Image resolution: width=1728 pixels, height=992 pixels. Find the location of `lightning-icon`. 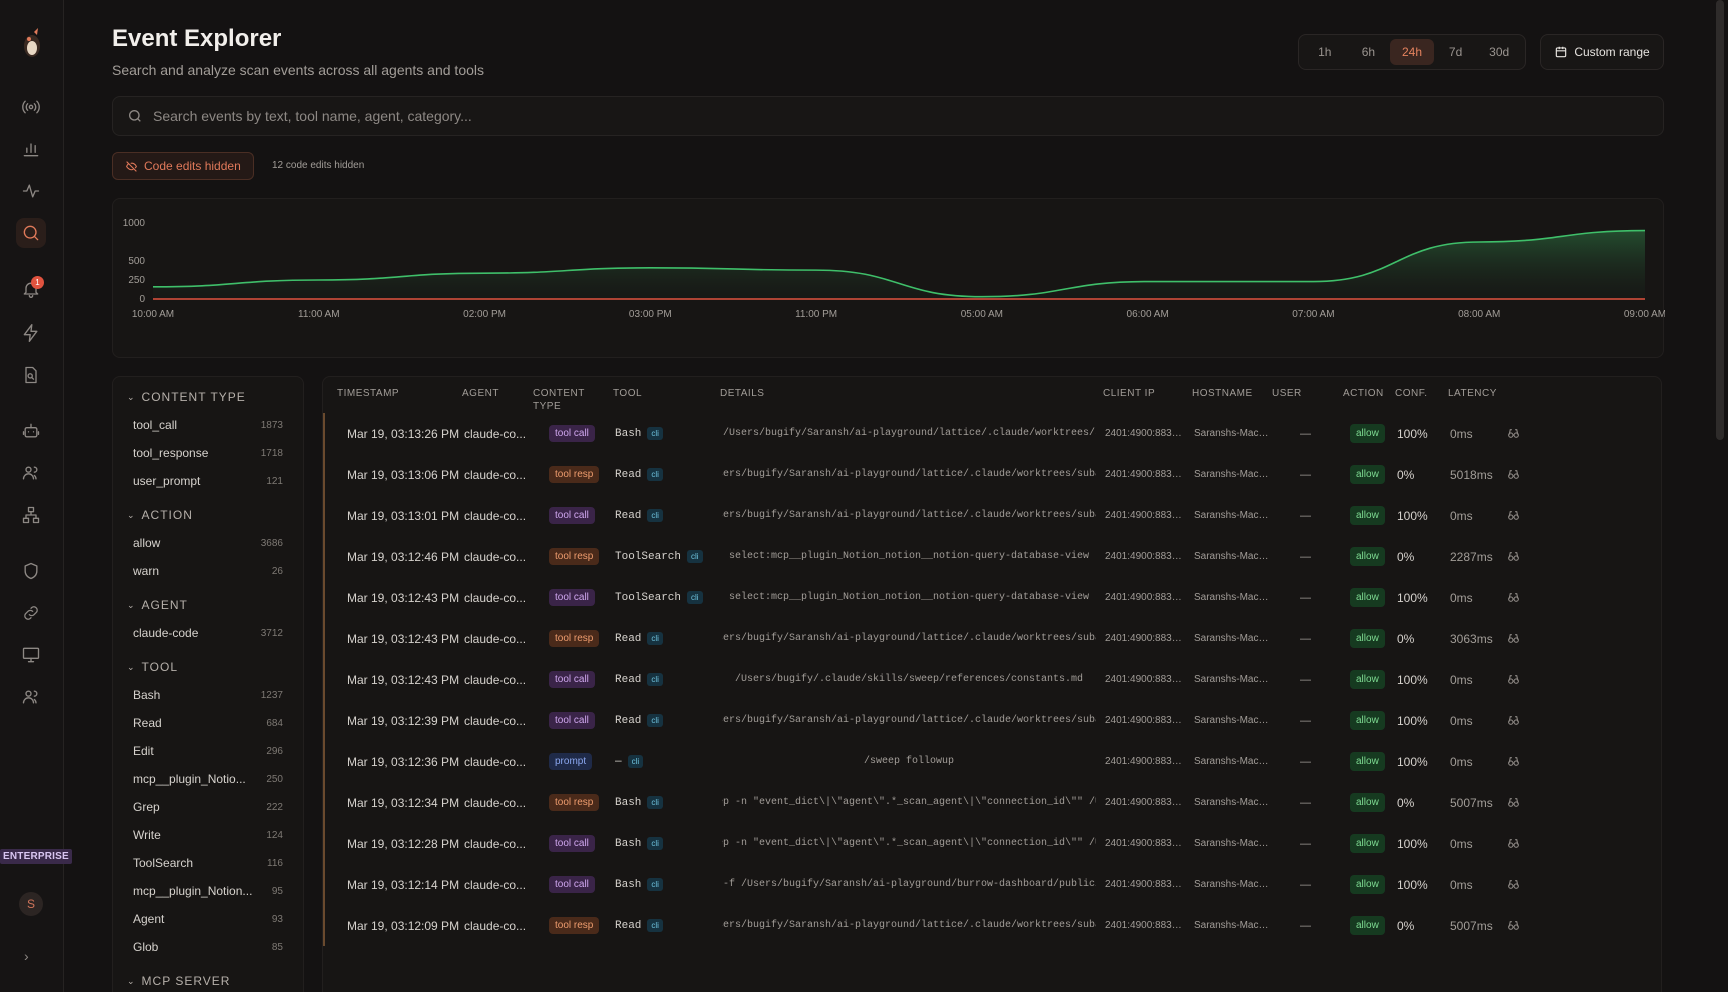

lightning-icon is located at coordinates (31, 333).